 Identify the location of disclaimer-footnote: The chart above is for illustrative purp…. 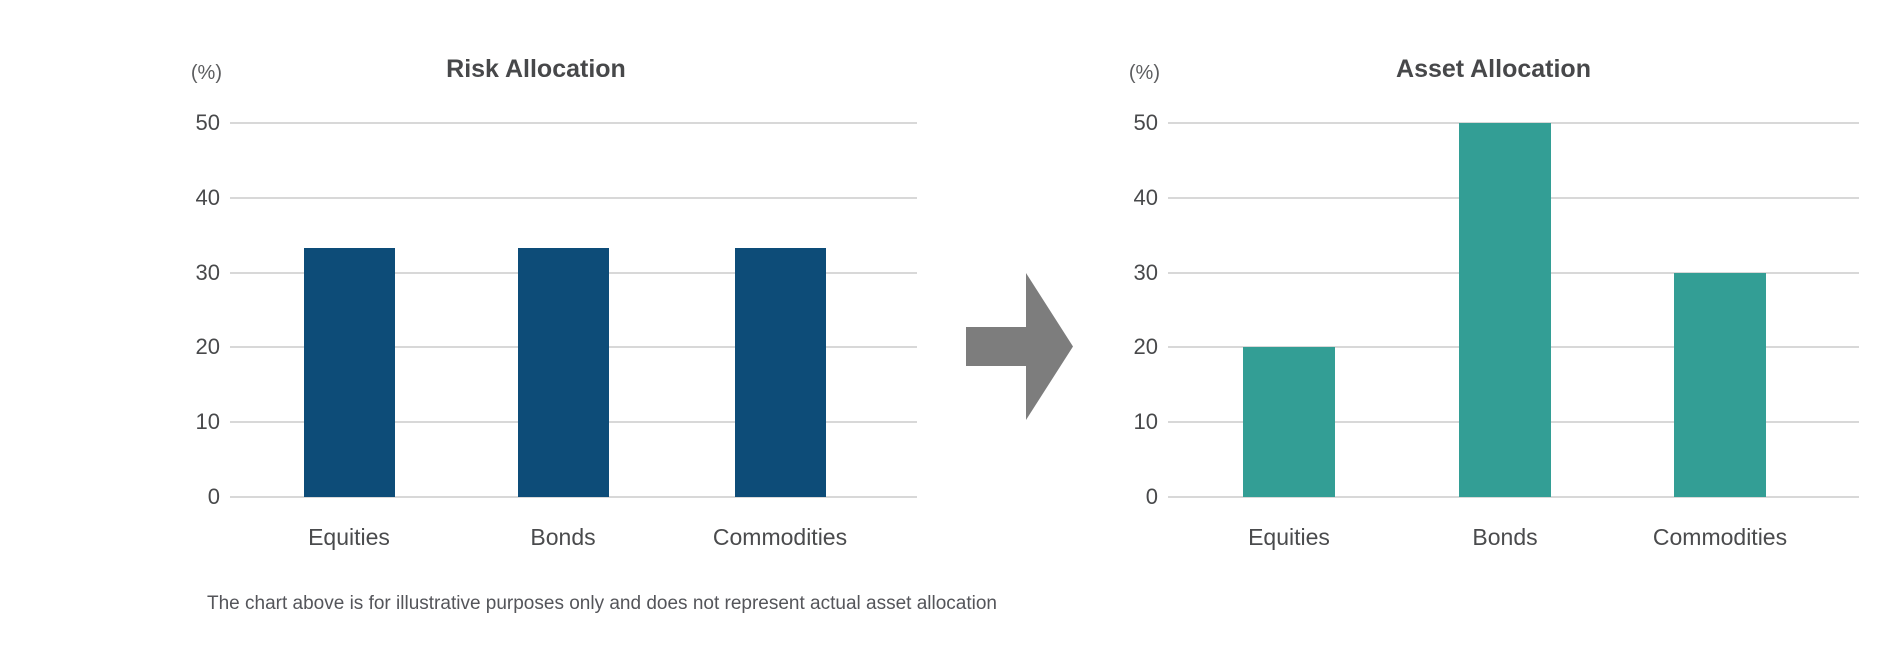
(602, 603).